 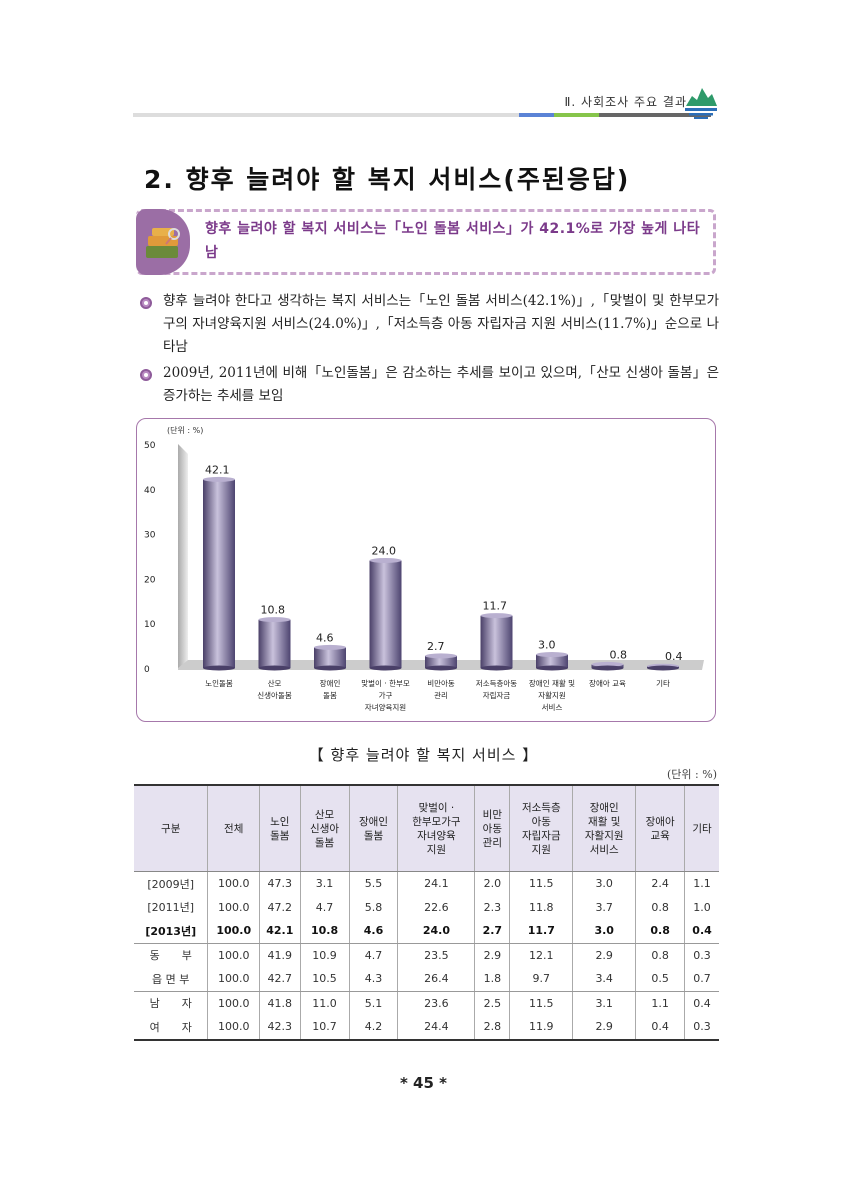 What do you see at coordinates (660, 883) in the screenshot?
I see `table-cell: 2.4` at bounding box center [660, 883].